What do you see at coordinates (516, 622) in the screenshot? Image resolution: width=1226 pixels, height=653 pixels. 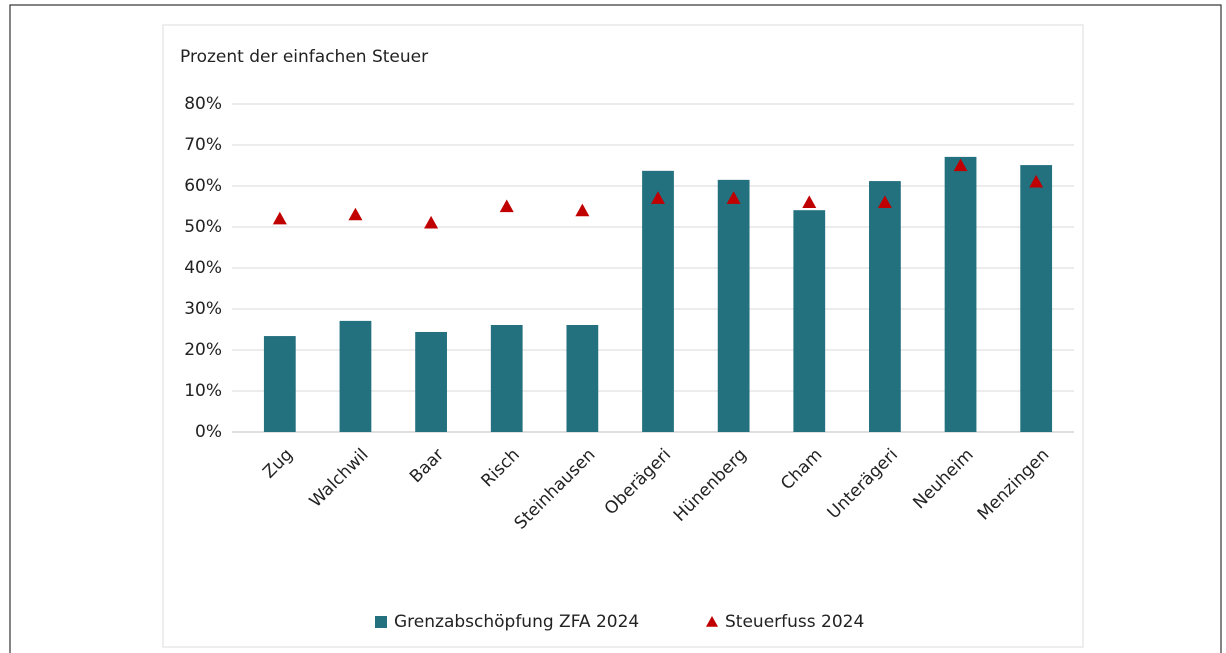 I see `legend-label: Grenzabschöpfung ZFA 2024` at bounding box center [516, 622].